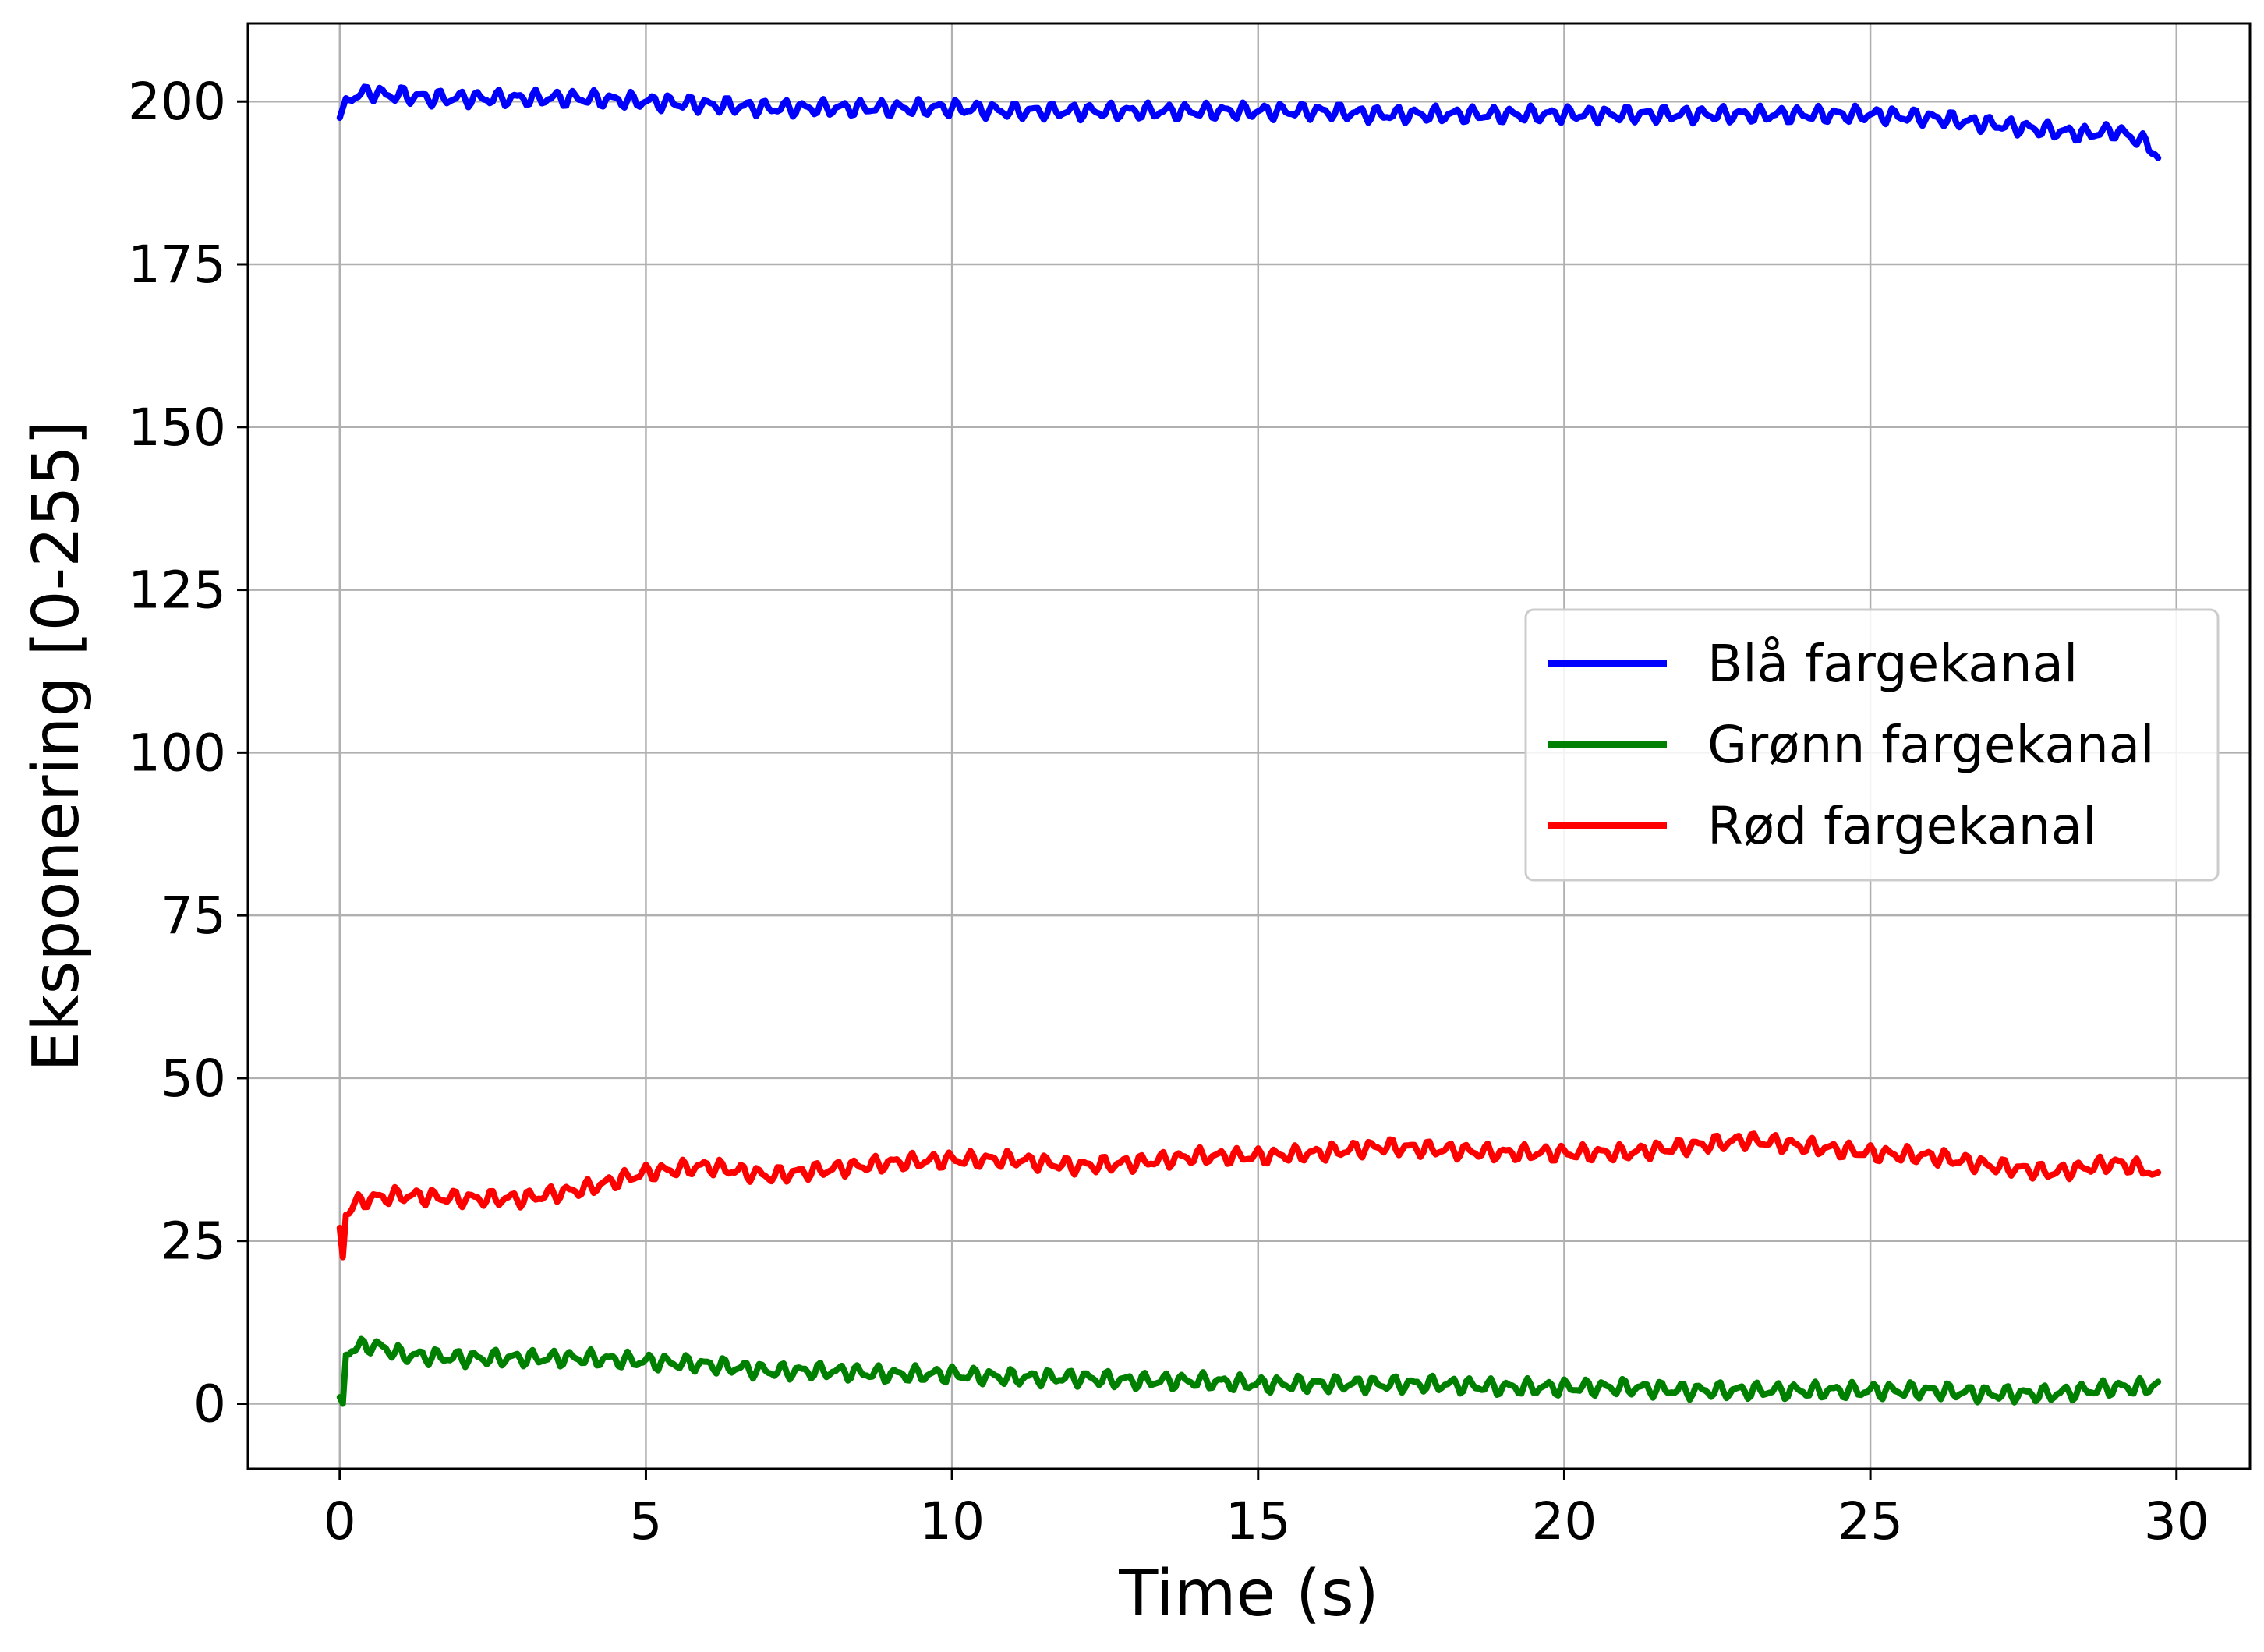 This screenshot has height=1652, width=2264. I want to click on legend-box, so click(1872, 745).